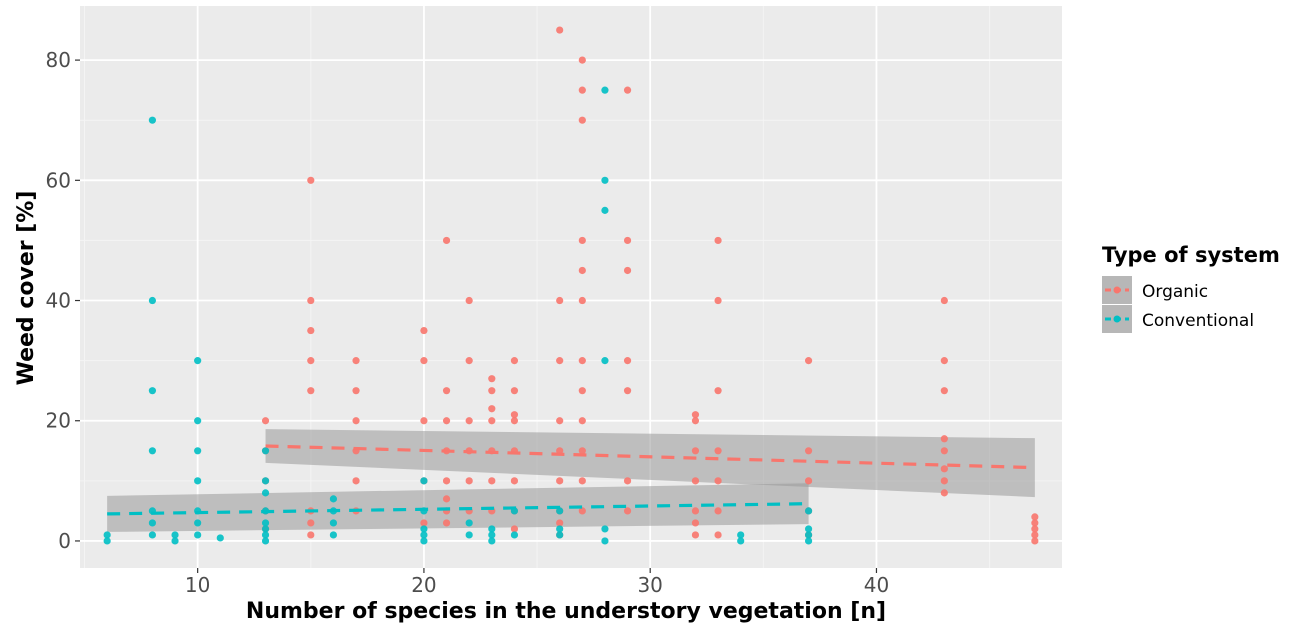 This screenshot has width=1296, height=626. I want to click on y-tick-label: 40, so click(58, 301).